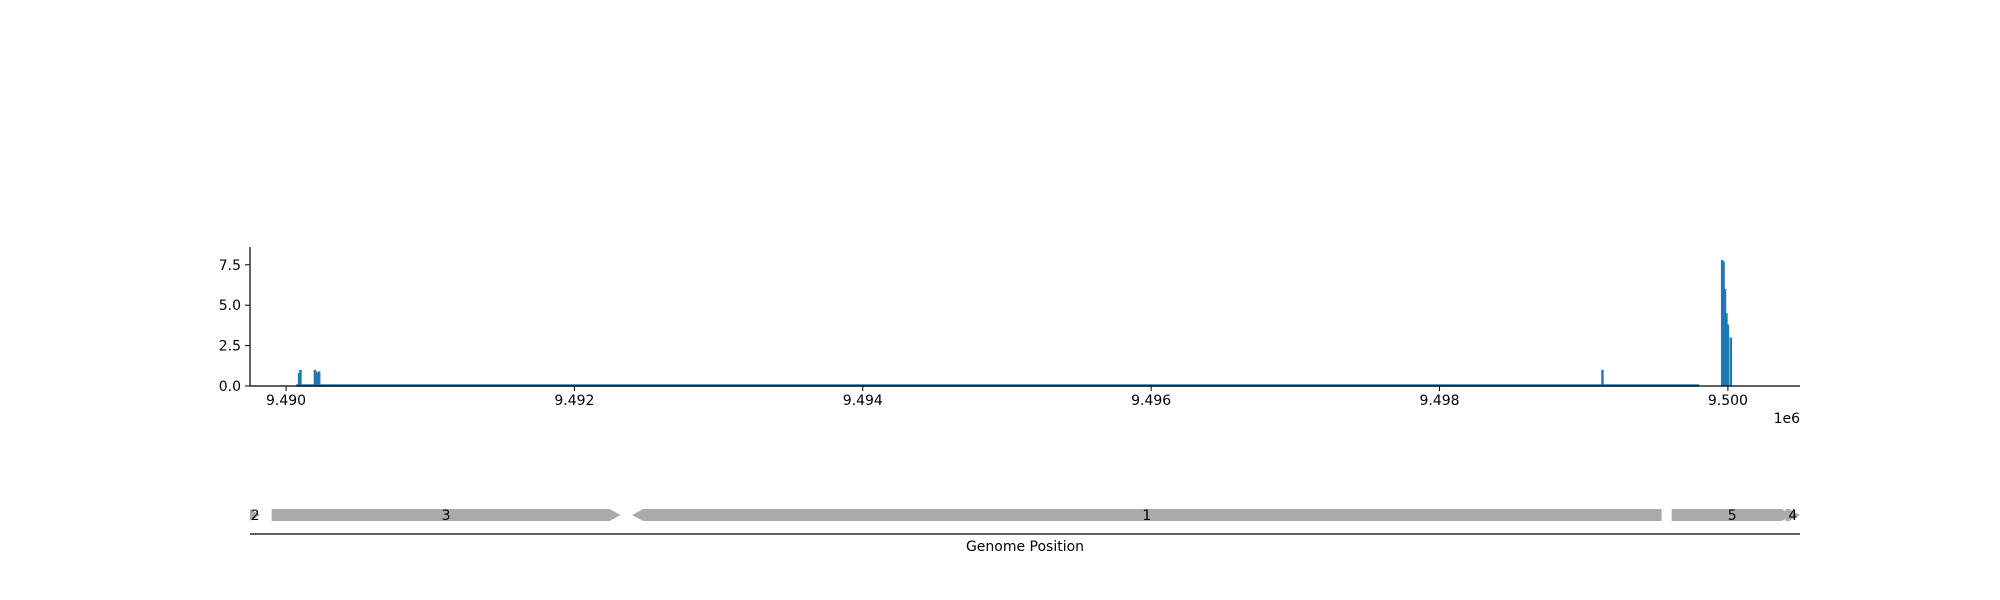 This screenshot has height=600, width=2000. I want to click on gene-label: 1, so click(1146, 516).